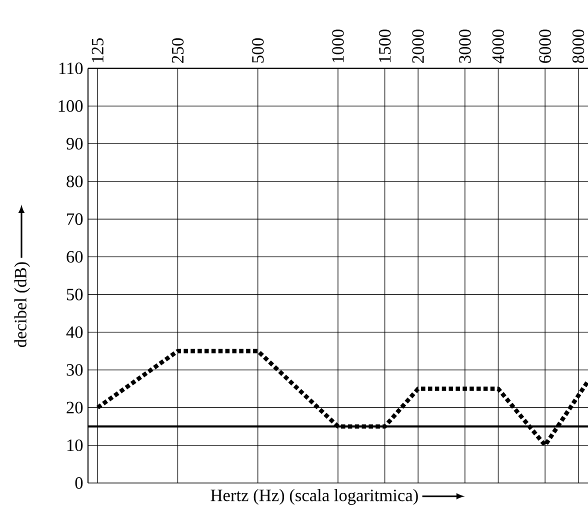 The height and width of the screenshot is (518, 588). What do you see at coordinates (98, 50) in the screenshot?
I see `x-tick-label: 125` at bounding box center [98, 50].